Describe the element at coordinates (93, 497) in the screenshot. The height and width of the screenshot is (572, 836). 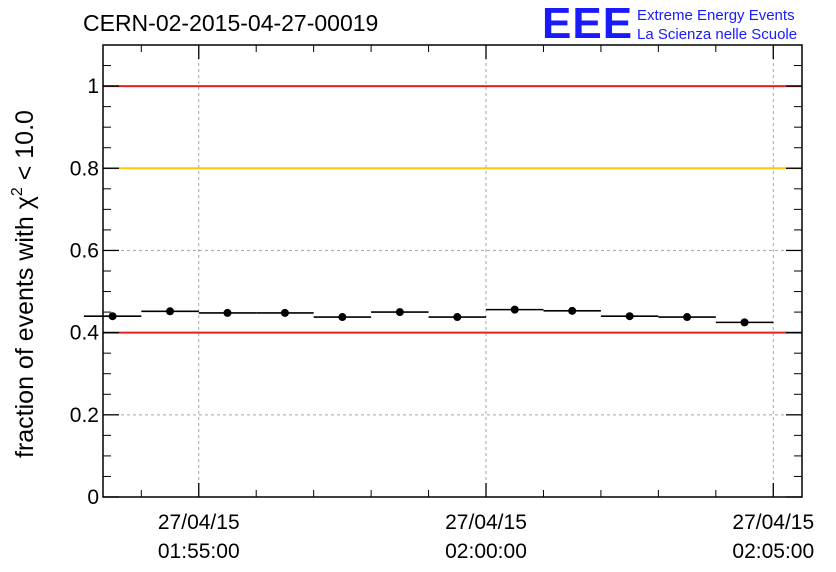
I see `y-tick-label: 0` at that location.